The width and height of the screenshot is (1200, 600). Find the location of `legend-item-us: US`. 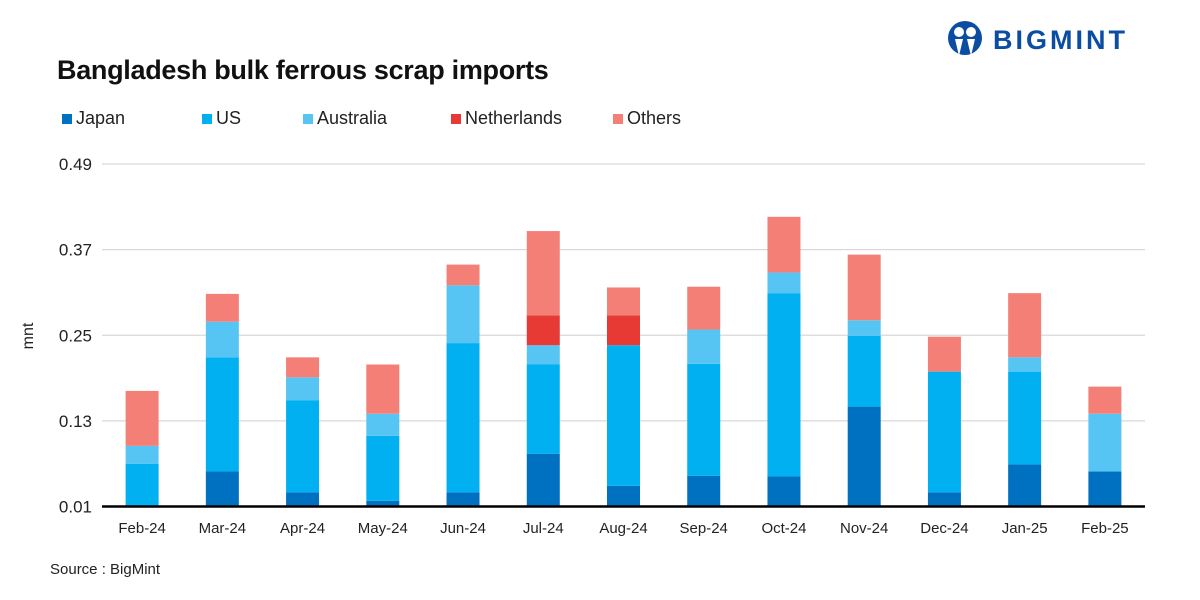

legend-item-us: US is located at coordinates (252, 118).